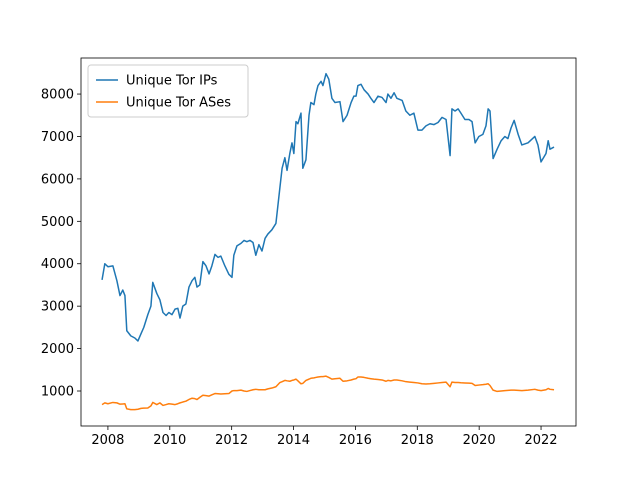 The width and height of the screenshot is (640, 484). Describe the element at coordinates (57, 95) in the screenshot. I see `y-tick-label: 8000` at that location.